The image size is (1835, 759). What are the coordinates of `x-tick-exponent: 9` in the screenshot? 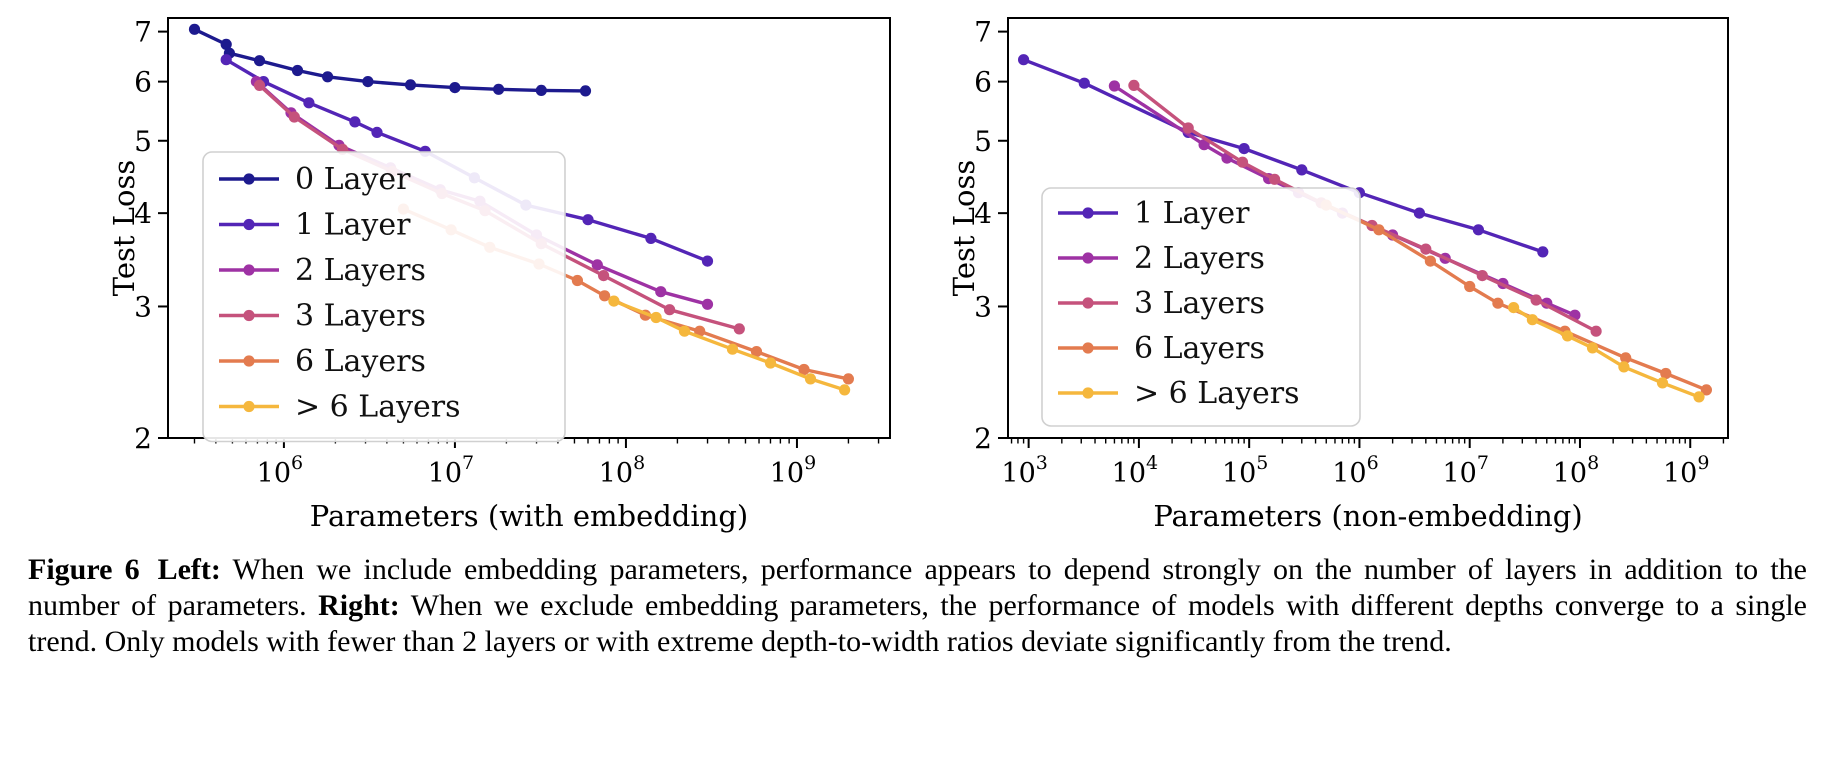 It's located at (1703, 463).